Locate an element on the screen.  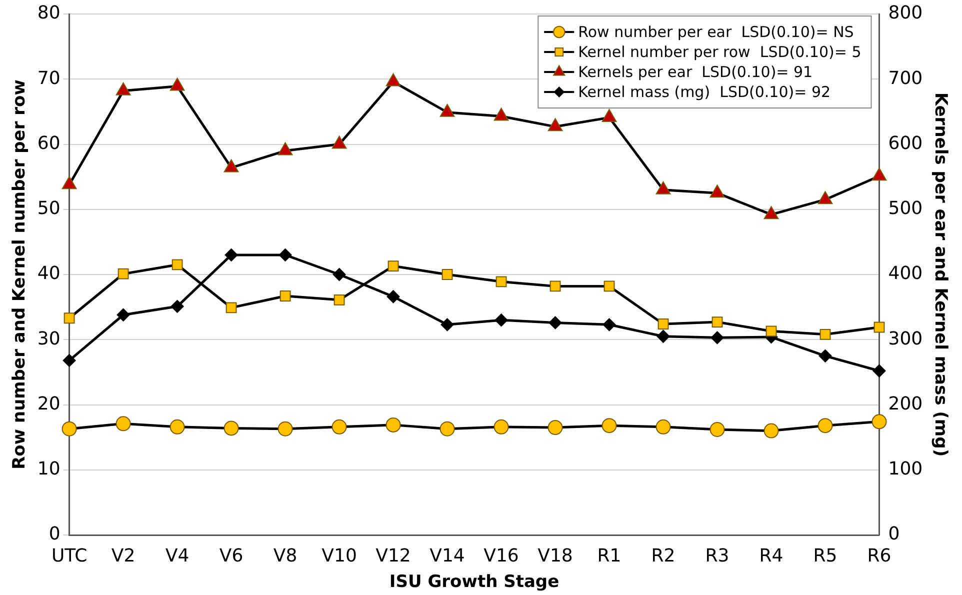
y2-tick-label: 600 is located at coordinates (905, 143).